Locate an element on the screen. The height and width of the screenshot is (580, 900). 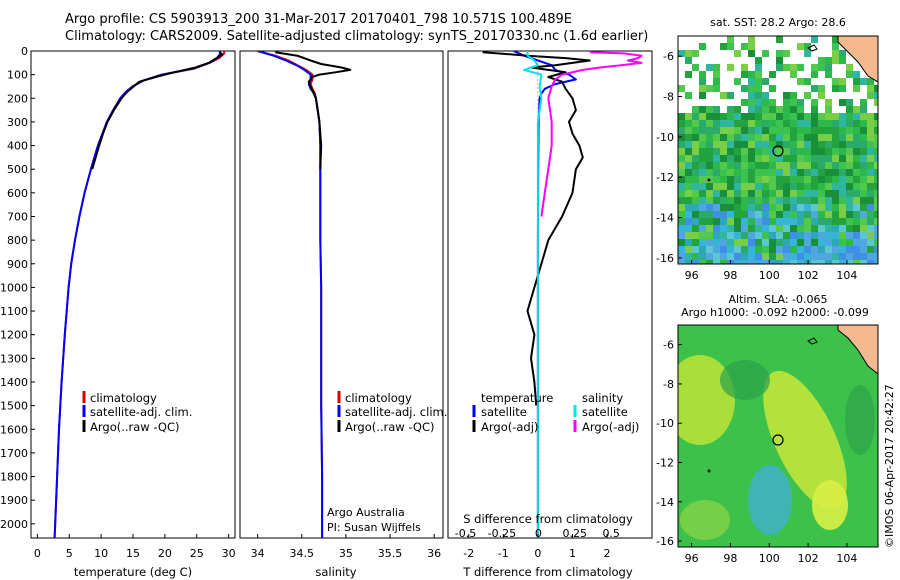
x-tick-label: 35 is located at coordinates (346, 553).